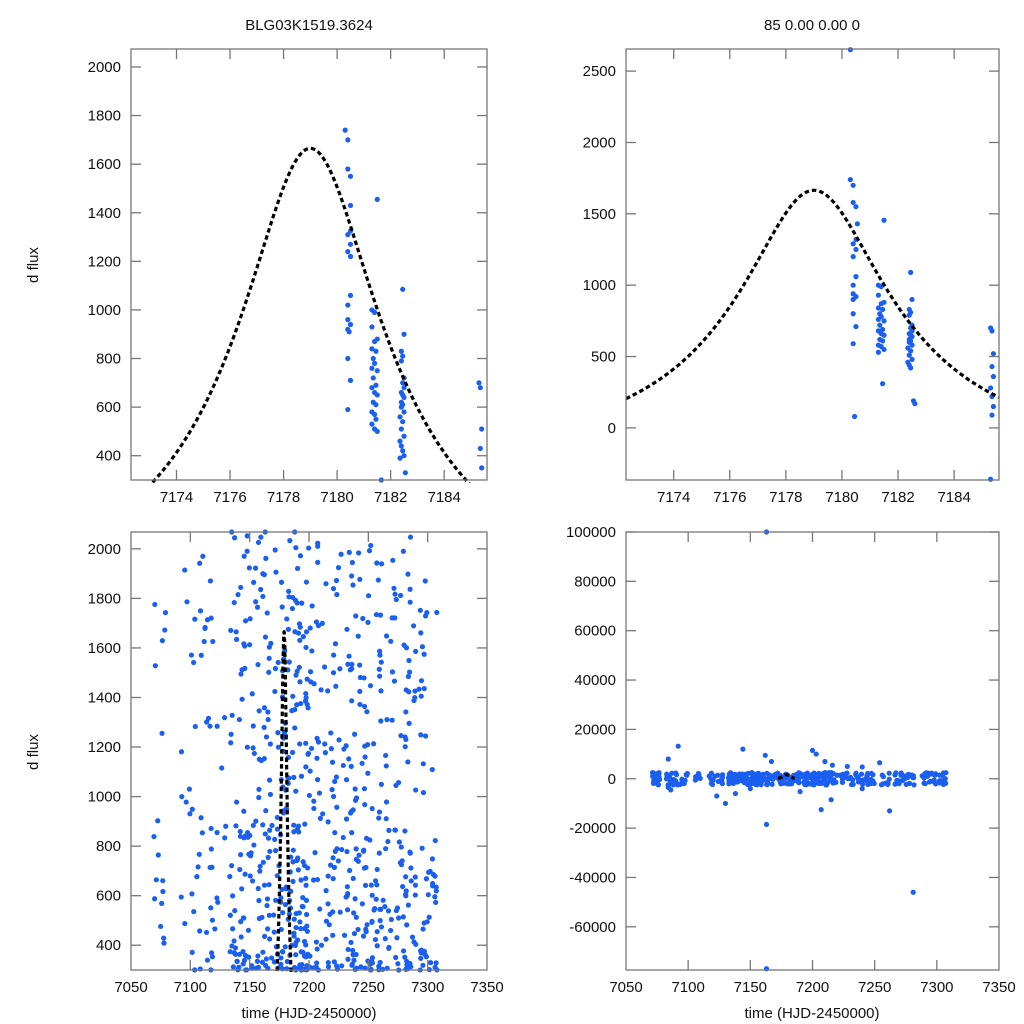 Image resolution: width=1024 pixels, height=1024 pixels. Describe the element at coordinates (595, 581) in the screenshot. I see `y-tick-label: 80000` at that location.